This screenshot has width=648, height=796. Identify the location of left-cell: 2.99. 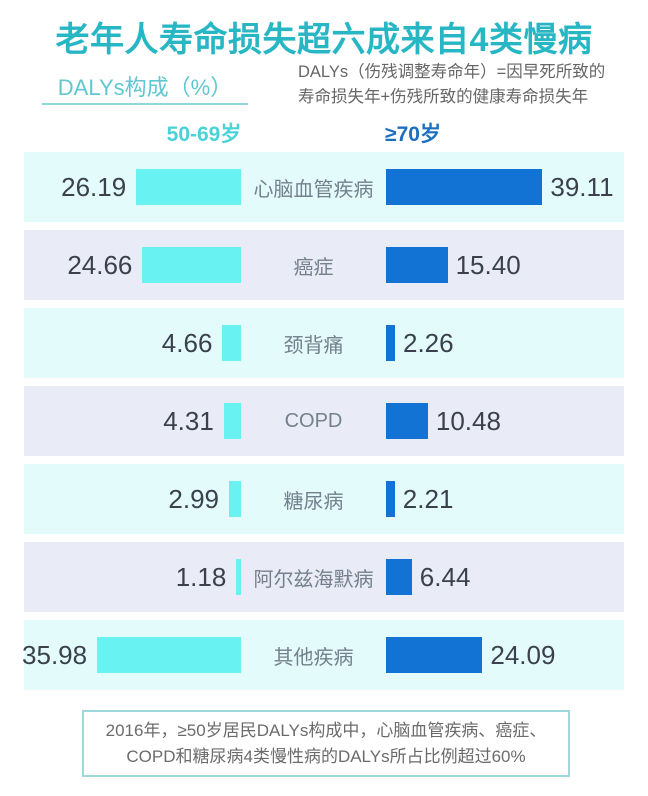
(132, 499).